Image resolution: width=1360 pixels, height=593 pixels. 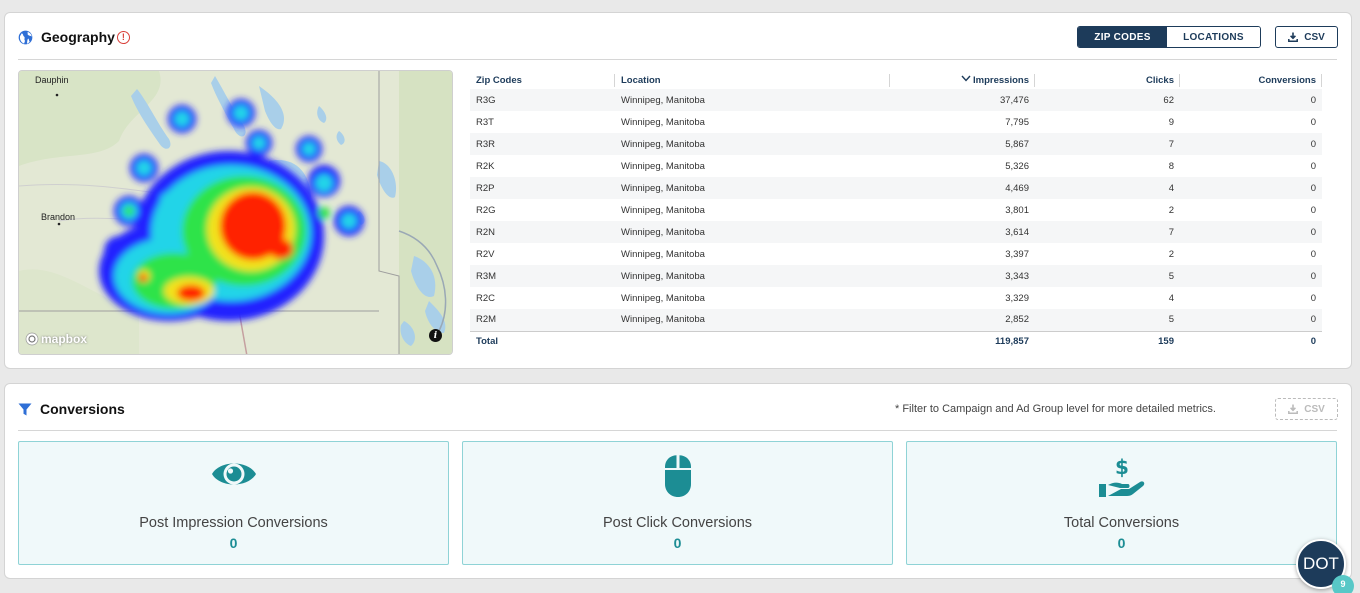 What do you see at coordinates (233, 503) in the screenshot?
I see `post-impression-conversions-card: Post Impression Conversions 0` at bounding box center [233, 503].